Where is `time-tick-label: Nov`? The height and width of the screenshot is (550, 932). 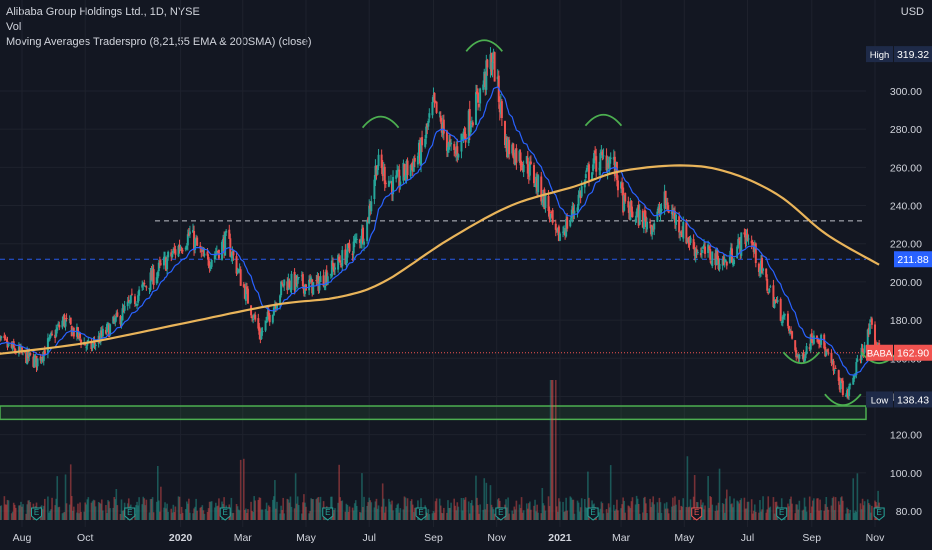
time-tick-label: Nov is located at coordinates (875, 538).